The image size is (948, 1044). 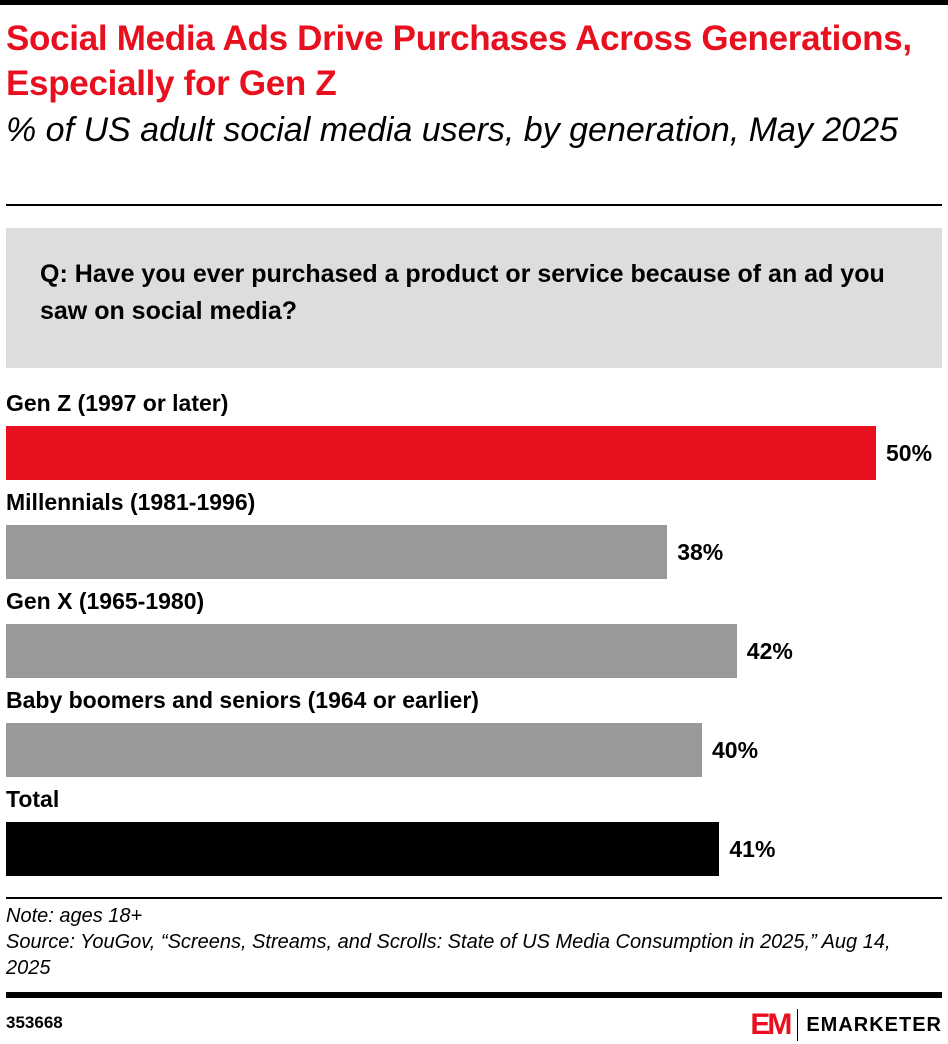 I want to click on logo-separator, so click(x=798, y=1025).